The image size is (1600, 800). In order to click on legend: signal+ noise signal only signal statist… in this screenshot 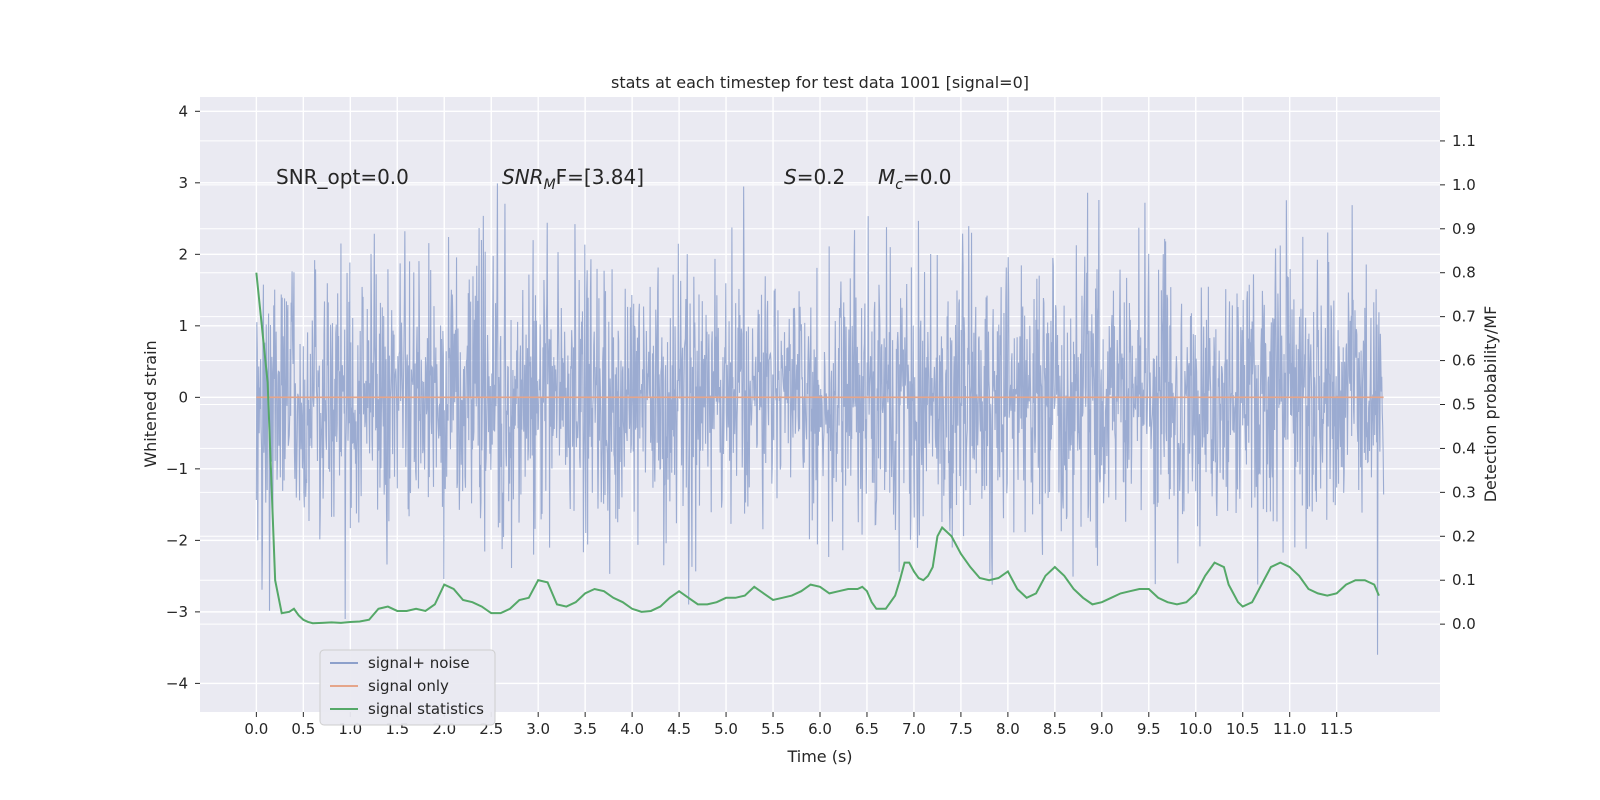, I will do `click(407, 687)`.